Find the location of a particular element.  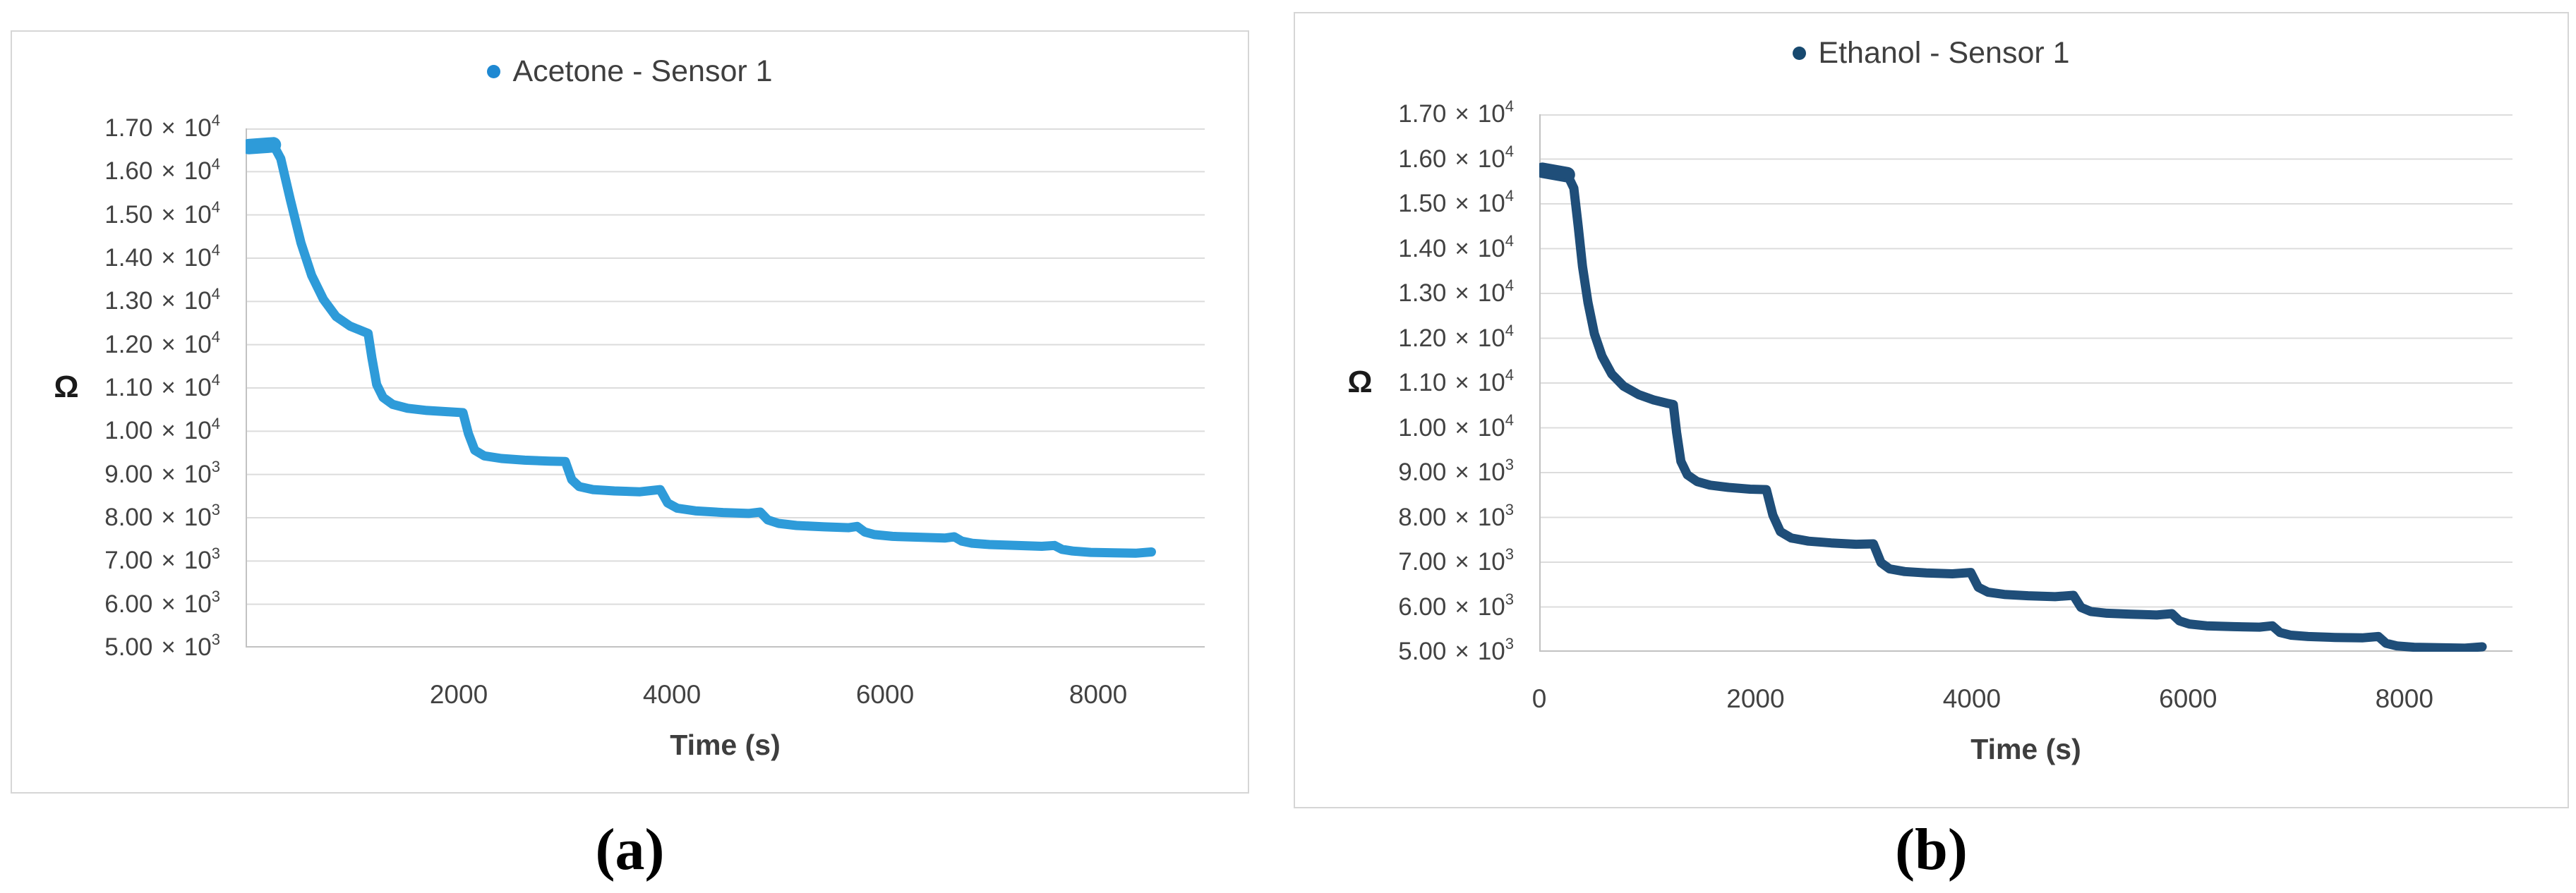

legend-acetone: Acetone - Sensor 1 is located at coordinates (630, 71).